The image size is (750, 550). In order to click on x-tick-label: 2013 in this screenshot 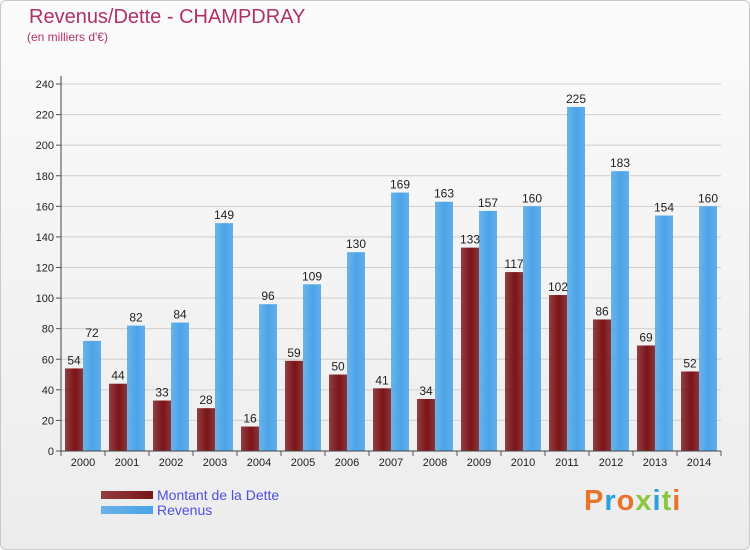, I will do `click(655, 463)`.